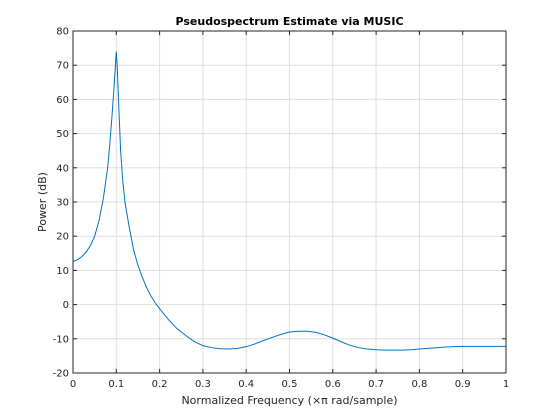 The height and width of the screenshot is (420, 560). I want to click on y-tick-label: -20, so click(61, 374).